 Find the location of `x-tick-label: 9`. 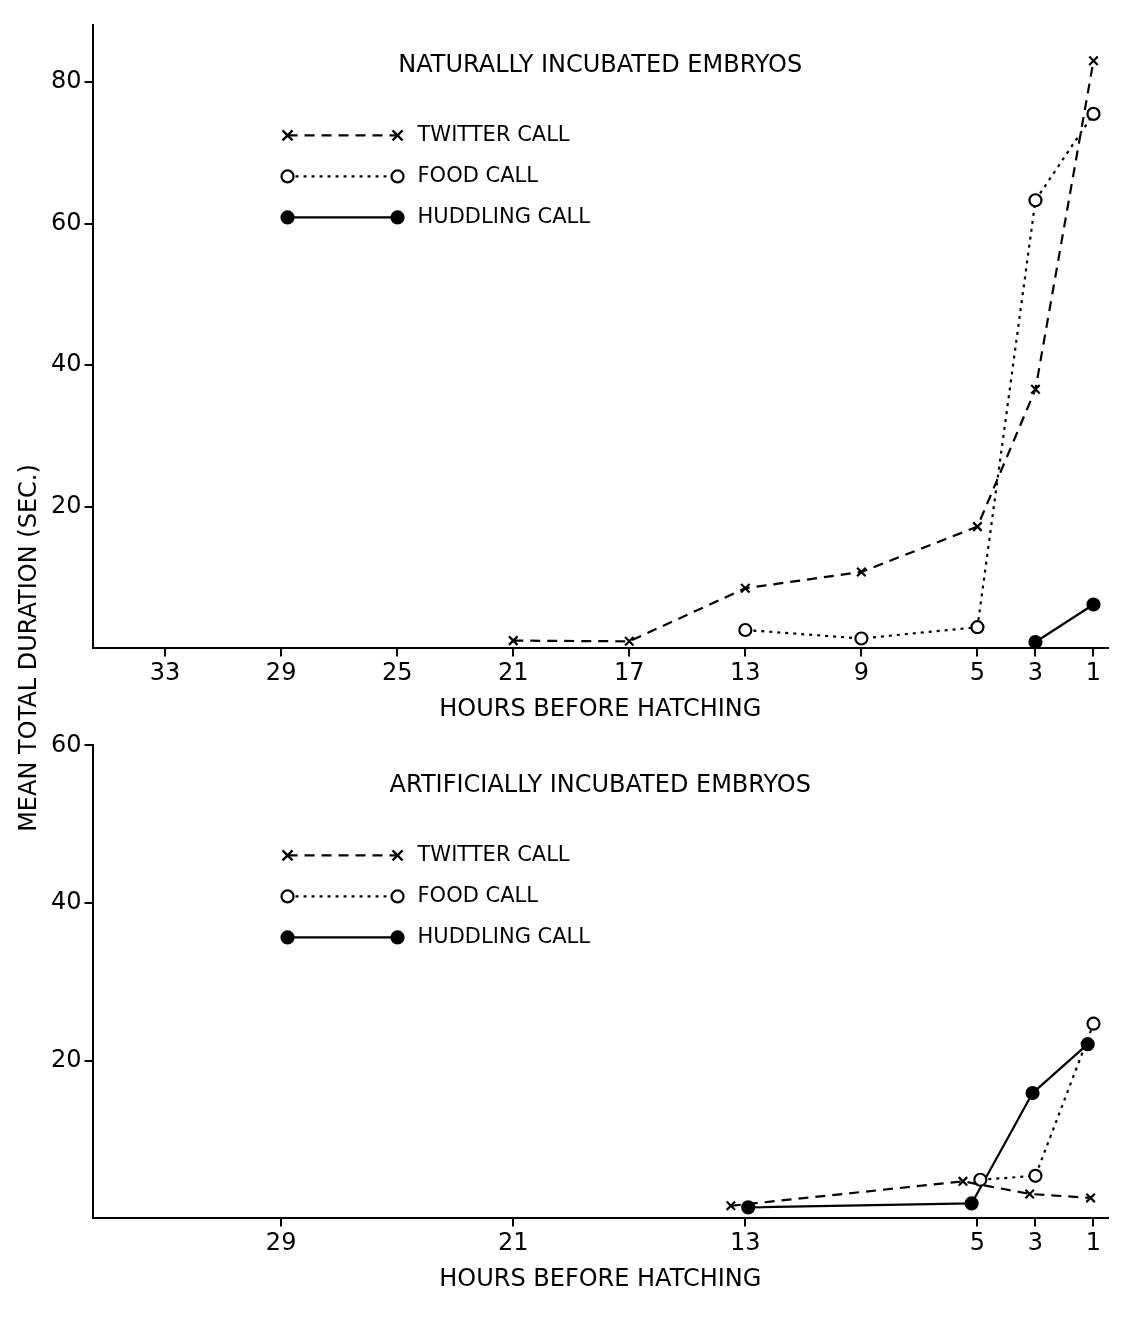

x-tick-label: 9 is located at coordinates (861, 672).